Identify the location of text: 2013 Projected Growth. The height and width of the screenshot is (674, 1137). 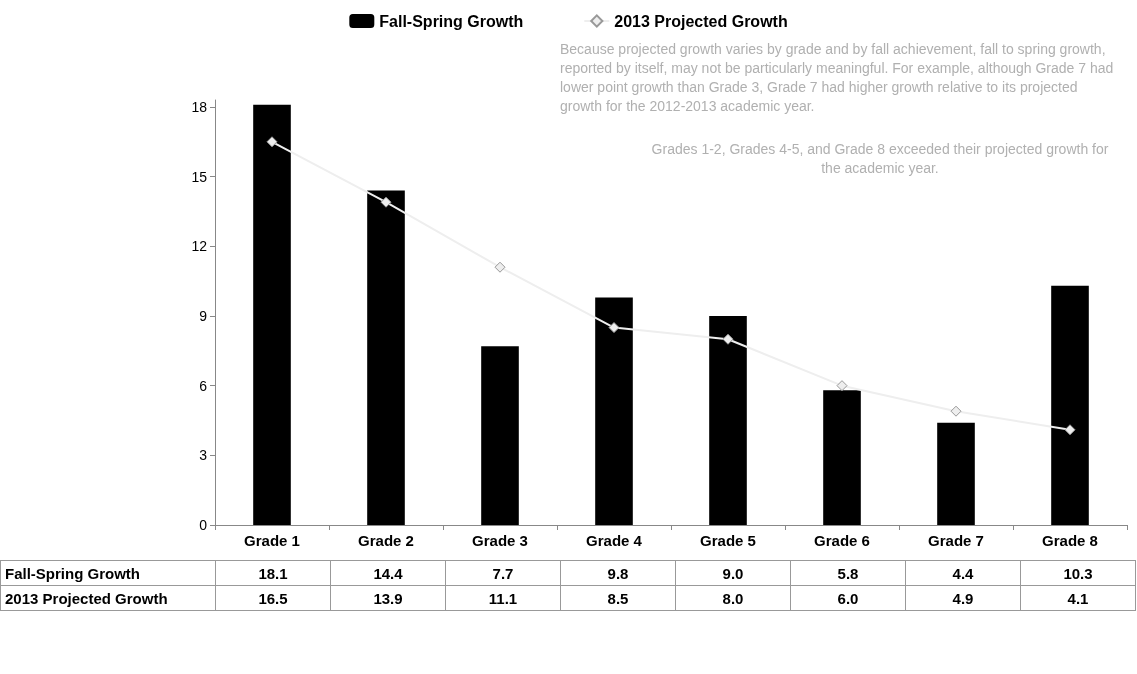
(86, 598).